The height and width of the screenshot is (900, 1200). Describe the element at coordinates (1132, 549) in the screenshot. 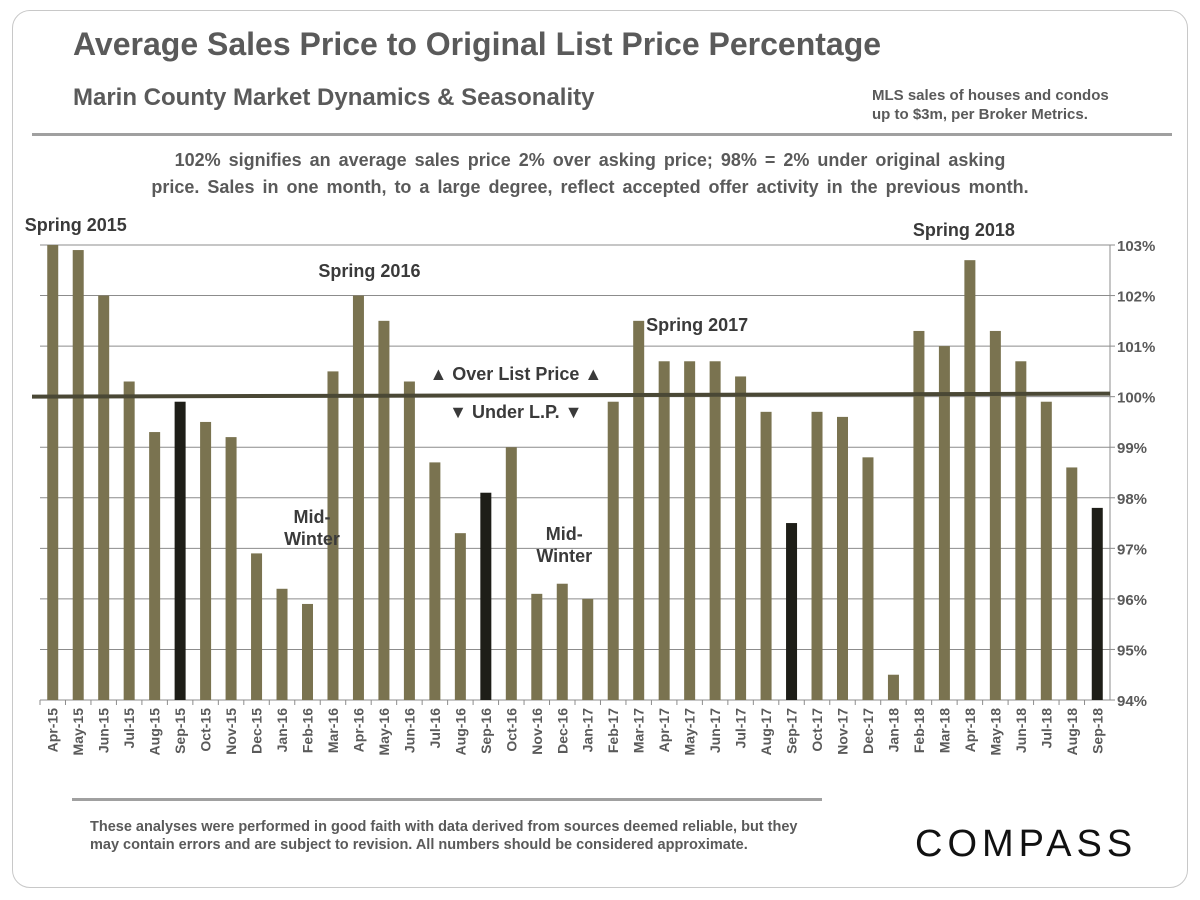

I see `y-tick-label: 97%` at that location.